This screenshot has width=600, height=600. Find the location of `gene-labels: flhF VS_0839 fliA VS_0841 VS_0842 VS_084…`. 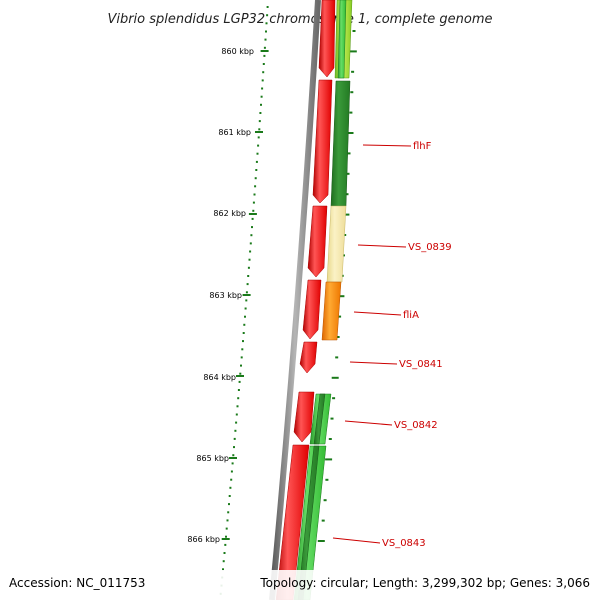

gene-labels: flhF VS_0839 fliA VS_0841 VS_0842 VS_084… is located at coordinates (417, 345).